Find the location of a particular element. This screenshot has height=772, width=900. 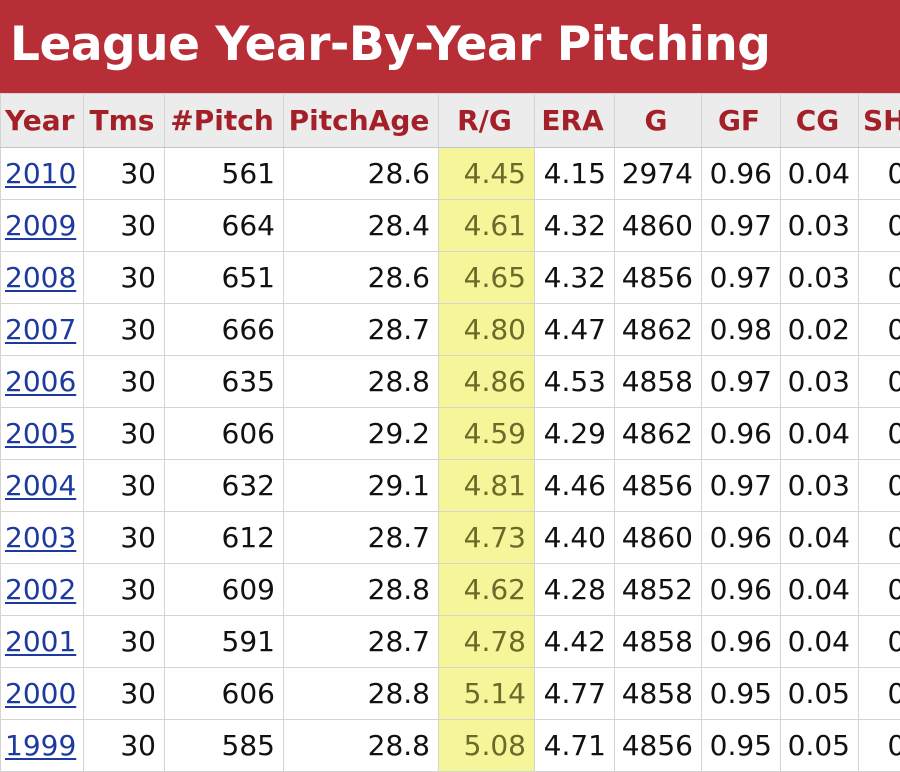

page-title: League Year-By-Year Pitching is located at coordinates (390, 44).